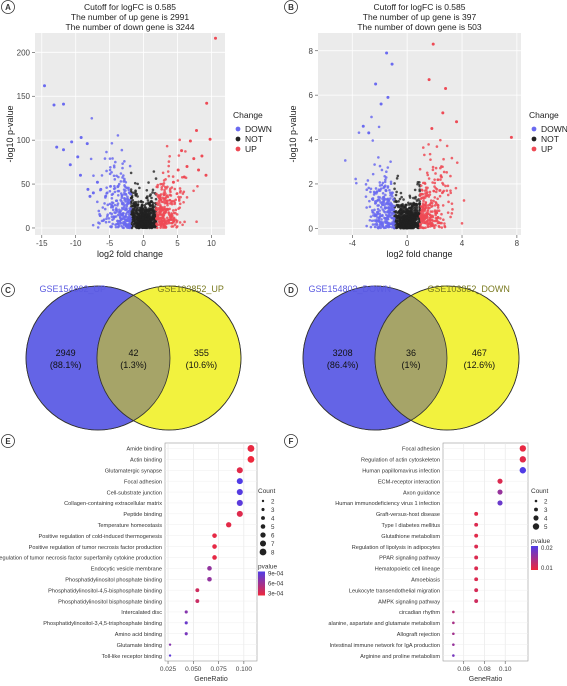 The image size is (567, 686). What do you see at coordinates (425, 580) in the screenshot?
I see `category-label: Amoebiasis` at bounding box center [425, 580].